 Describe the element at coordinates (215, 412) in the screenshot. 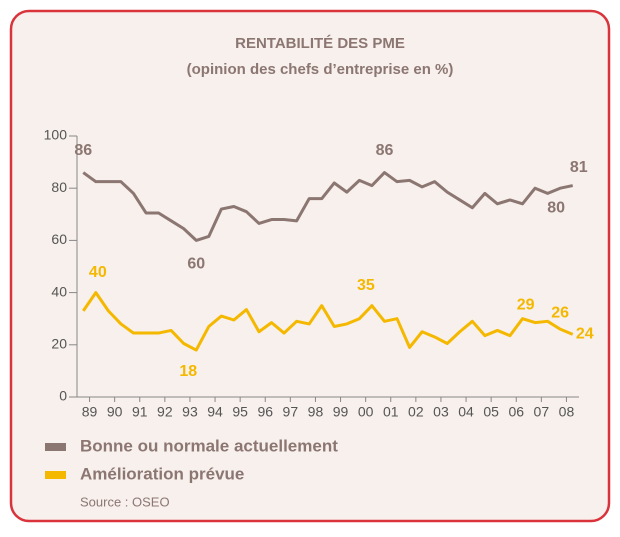

I see `x-tick-label: 94` at that location.